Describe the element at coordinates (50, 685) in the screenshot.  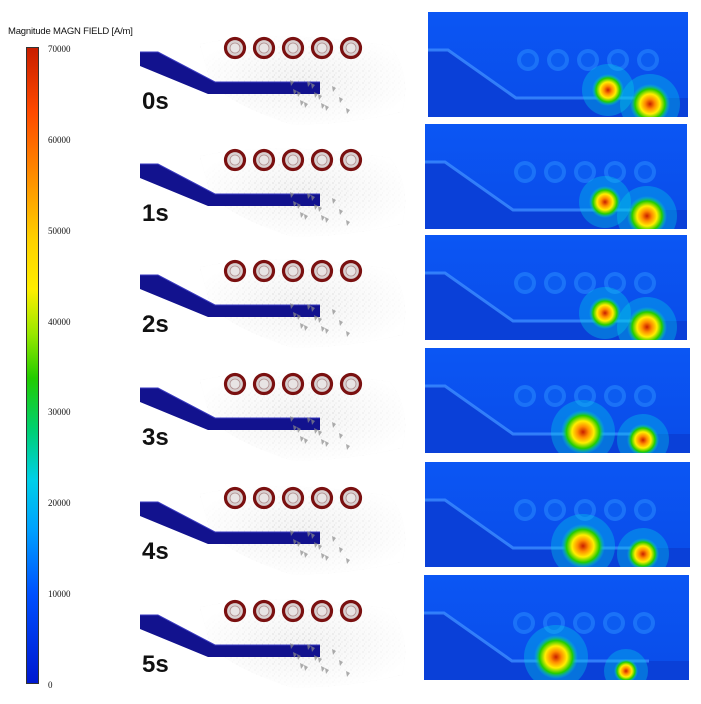
I see `colorbar-tick-0: 0` at that location.